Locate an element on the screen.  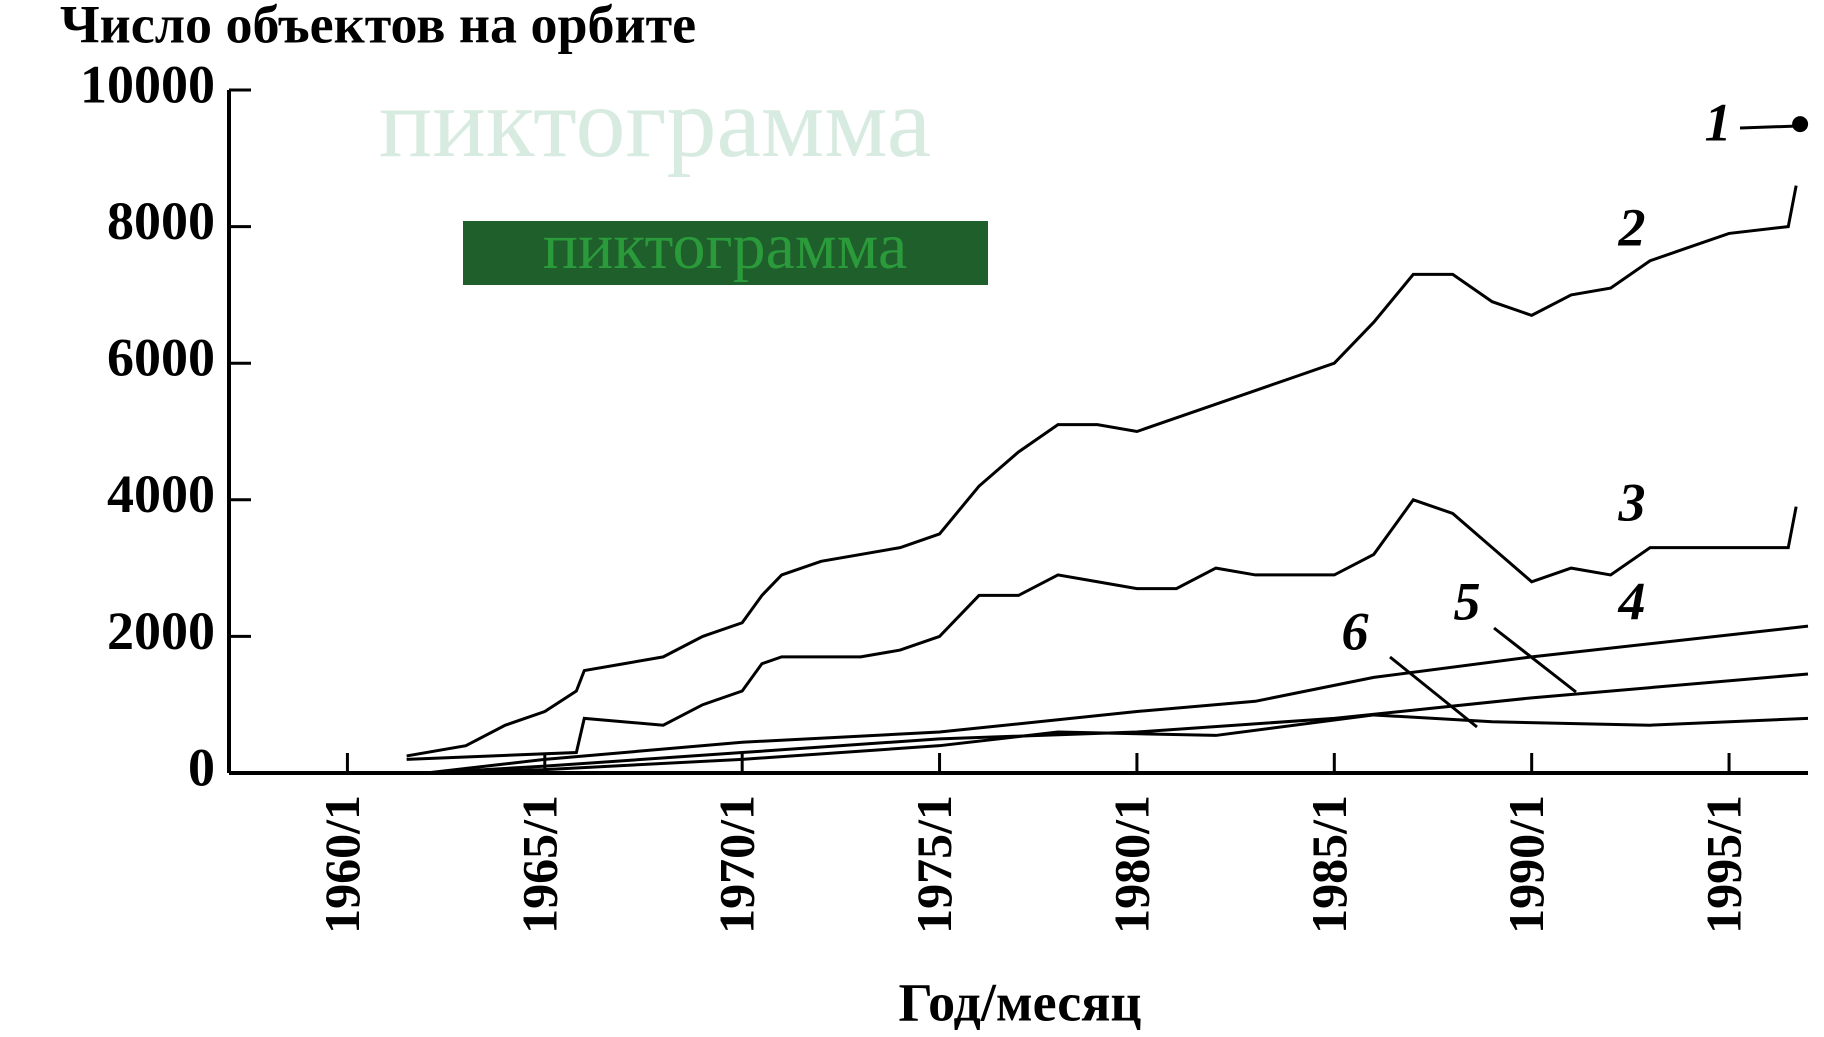
chart-title: Число объектов на орбите is located at coordinates (378, 27).